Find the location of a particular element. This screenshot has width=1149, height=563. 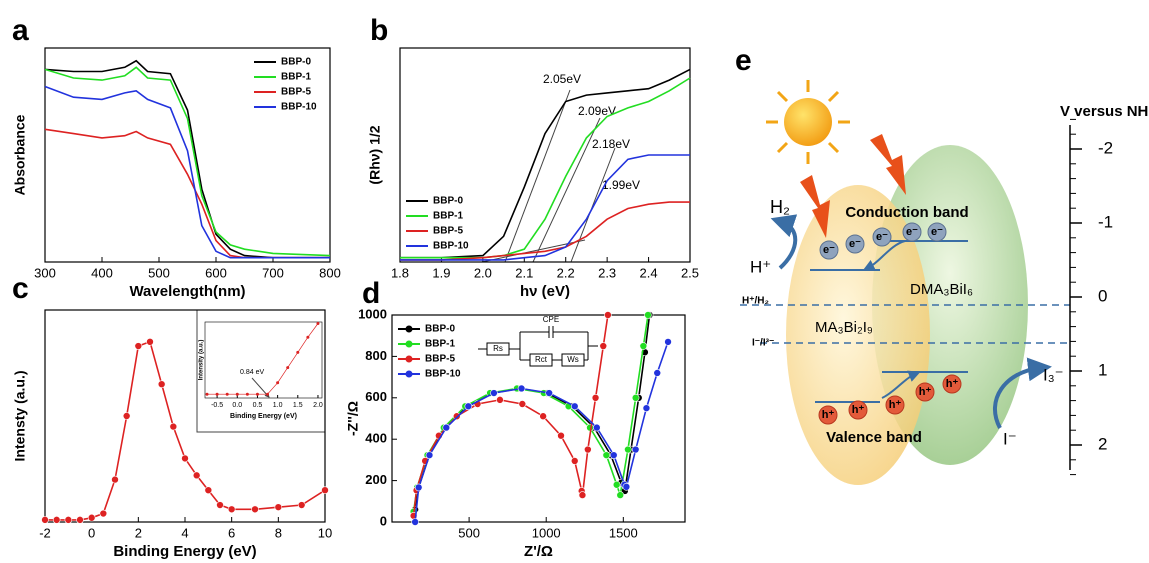

legend-label: BBP-10 is located at coordinates (299, 107).